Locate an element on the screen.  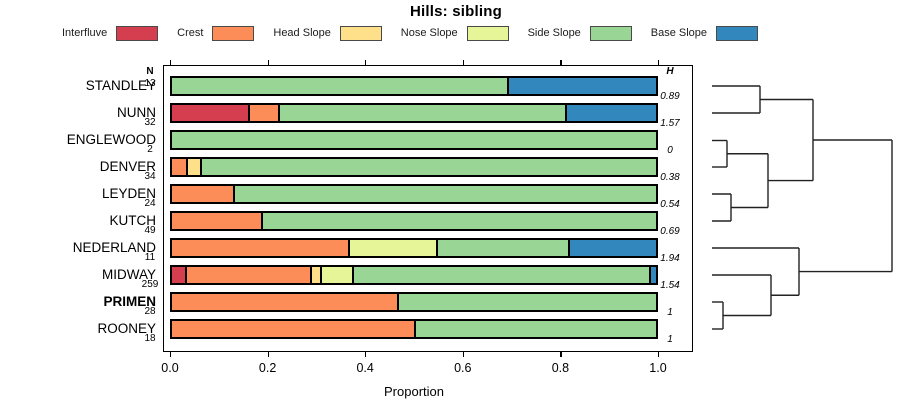
legend-label: Nose Slope is located at coordinates (429, 33).